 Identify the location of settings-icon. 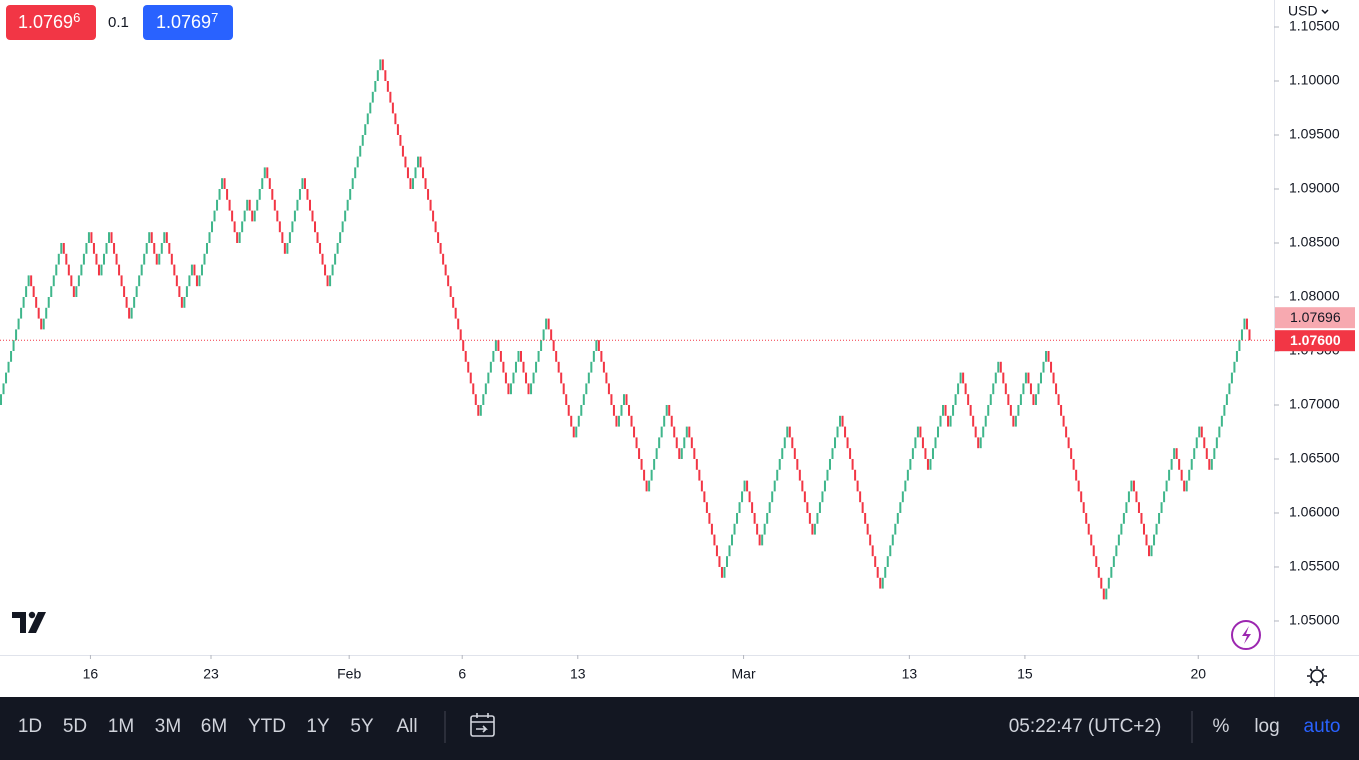
(1317, 676).